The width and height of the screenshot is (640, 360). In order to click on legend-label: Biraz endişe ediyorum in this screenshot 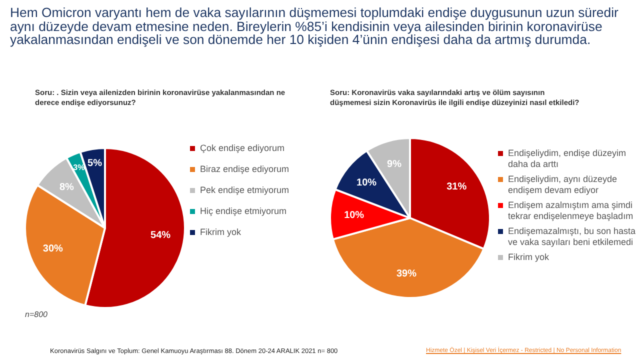, I will do `click(245, 169)`.